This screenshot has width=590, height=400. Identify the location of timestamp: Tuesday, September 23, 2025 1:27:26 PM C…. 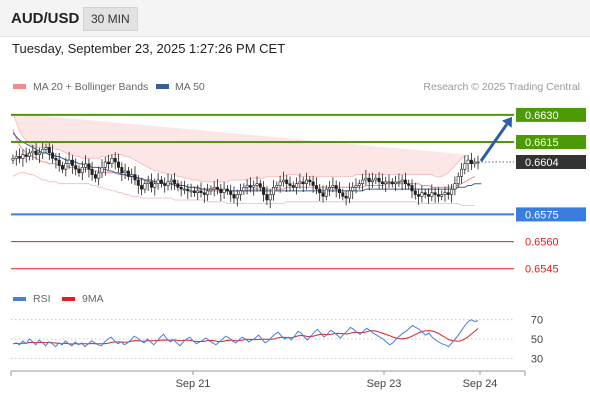
(149, 48).